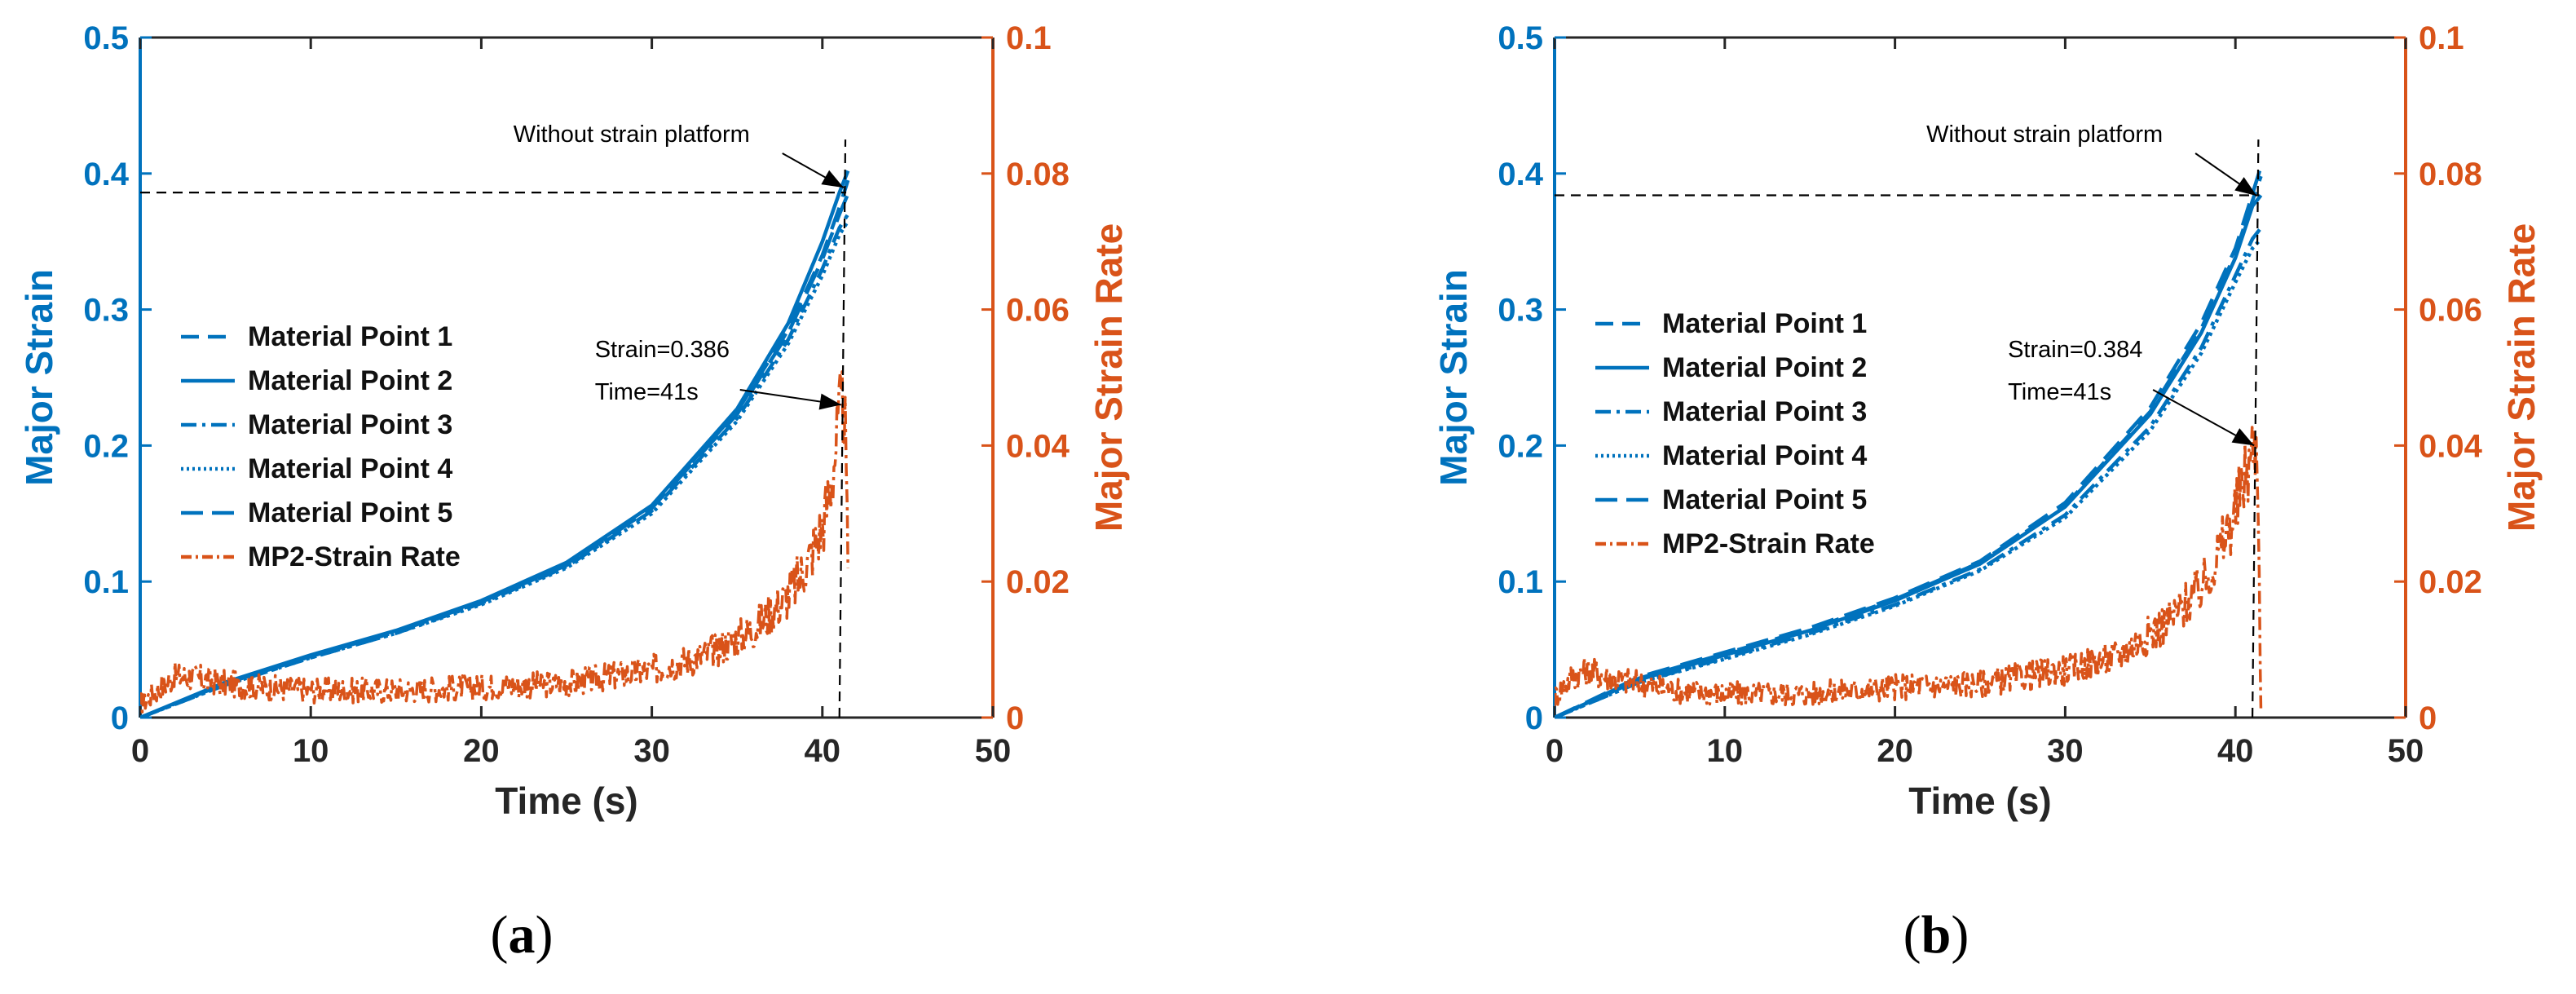  I want to click on panel-caption: (a), so click(522, 935).